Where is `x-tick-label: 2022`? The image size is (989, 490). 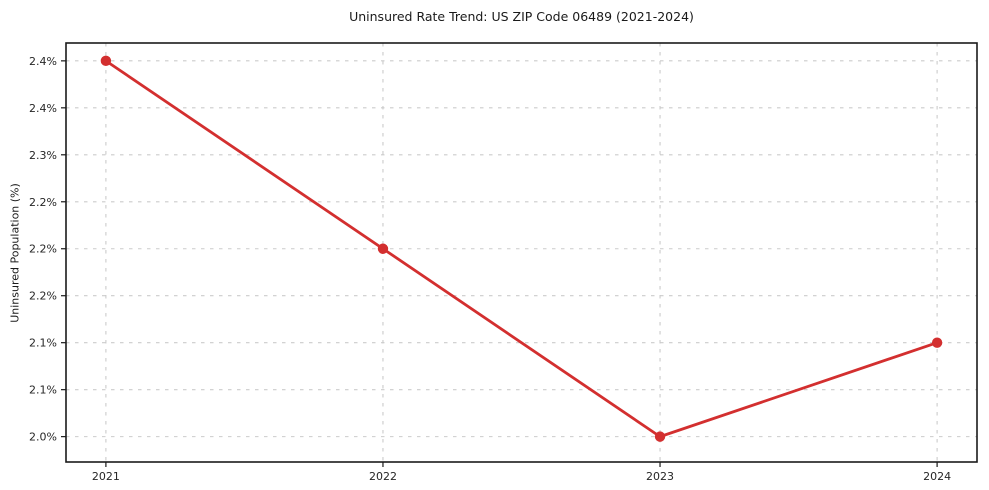 x-tick-label: 2022 is located at coordinates (383, 476).